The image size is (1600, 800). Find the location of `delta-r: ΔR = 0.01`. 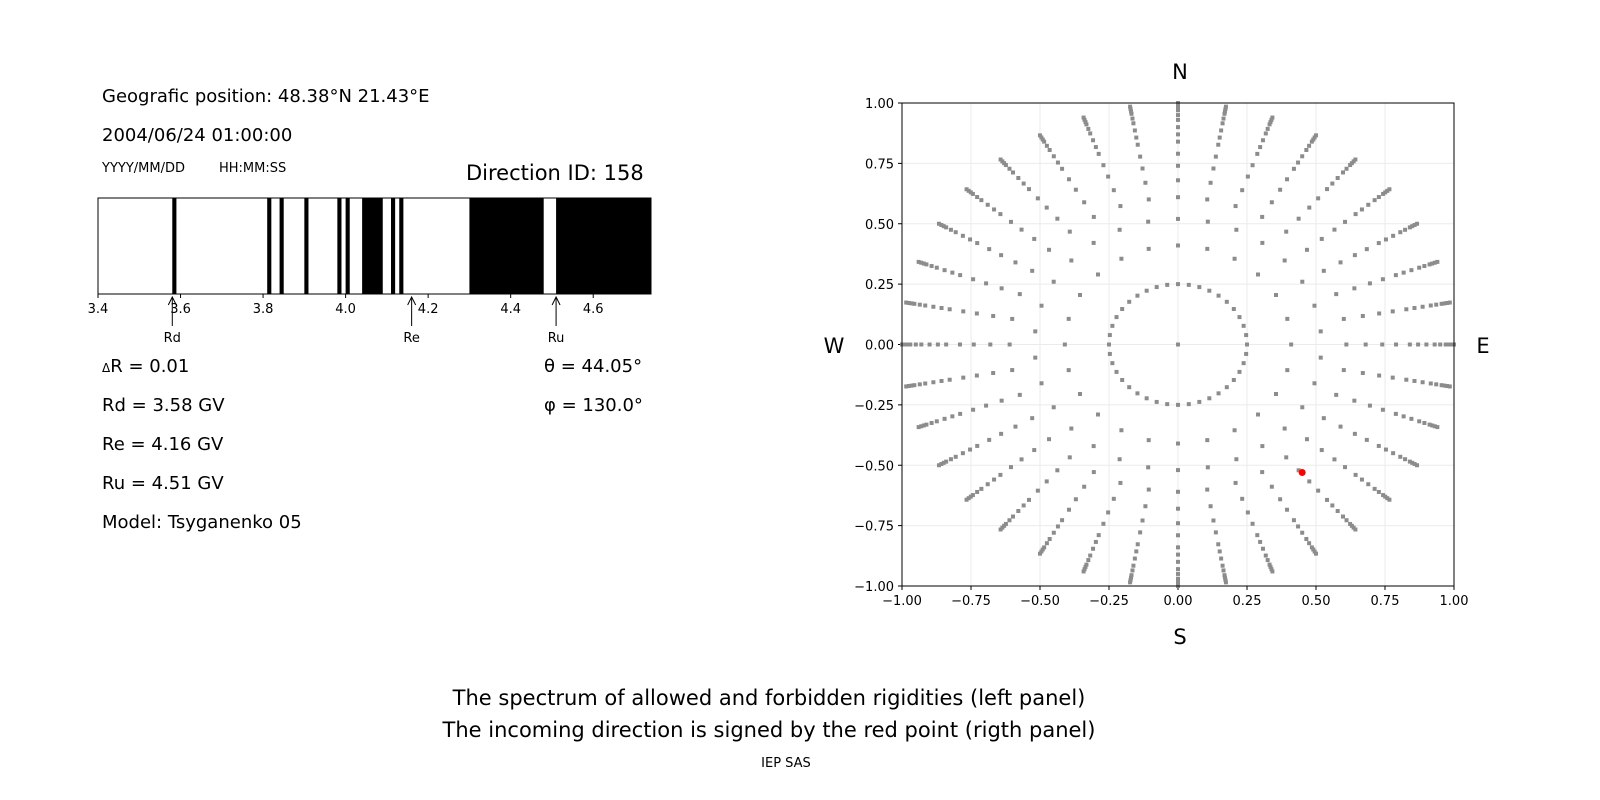

delta-r: ΔR = 0.01 is located at coordinates (145, 366).